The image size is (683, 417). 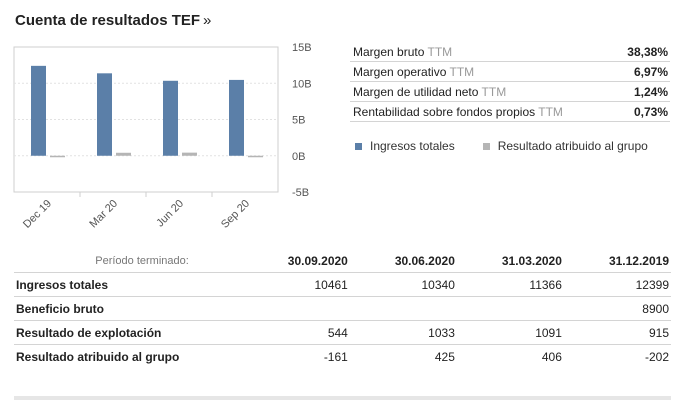 What do you see at coordinates (638, 261) in the screenshot?
I see `column-header: 31.12.2019` at bounding box center [638, 261].